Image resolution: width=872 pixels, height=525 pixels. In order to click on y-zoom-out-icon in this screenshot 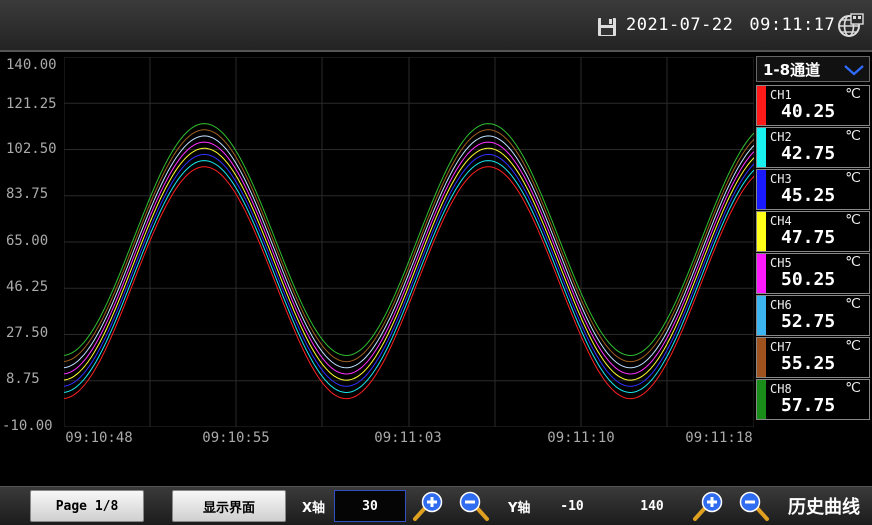, I will do `click(753, 506)`.